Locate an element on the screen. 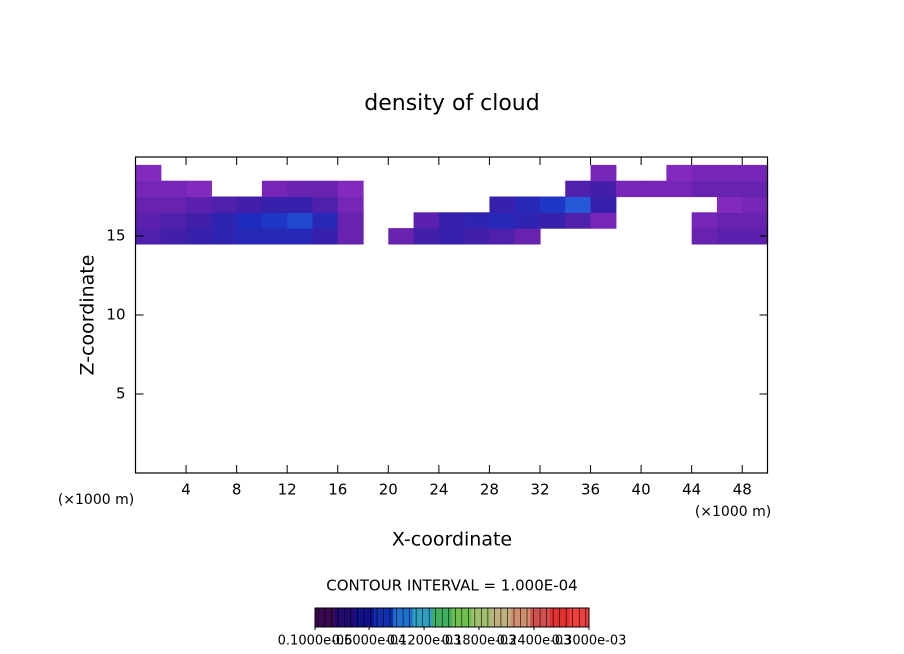  x-tick-label: 44 is located at coordinates (691, 490).